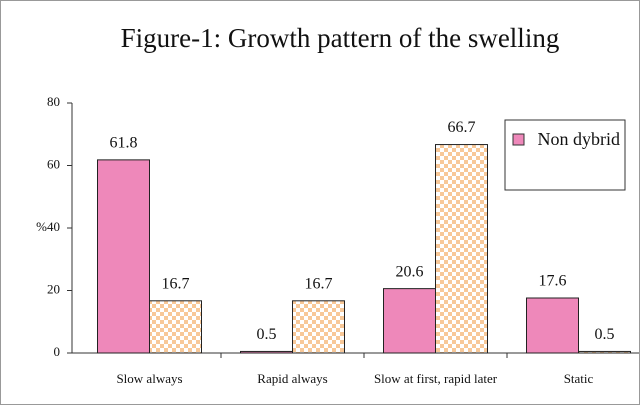 The image size is (640, 405). I want to click on y-tick-label: 0, so click(57, 351).